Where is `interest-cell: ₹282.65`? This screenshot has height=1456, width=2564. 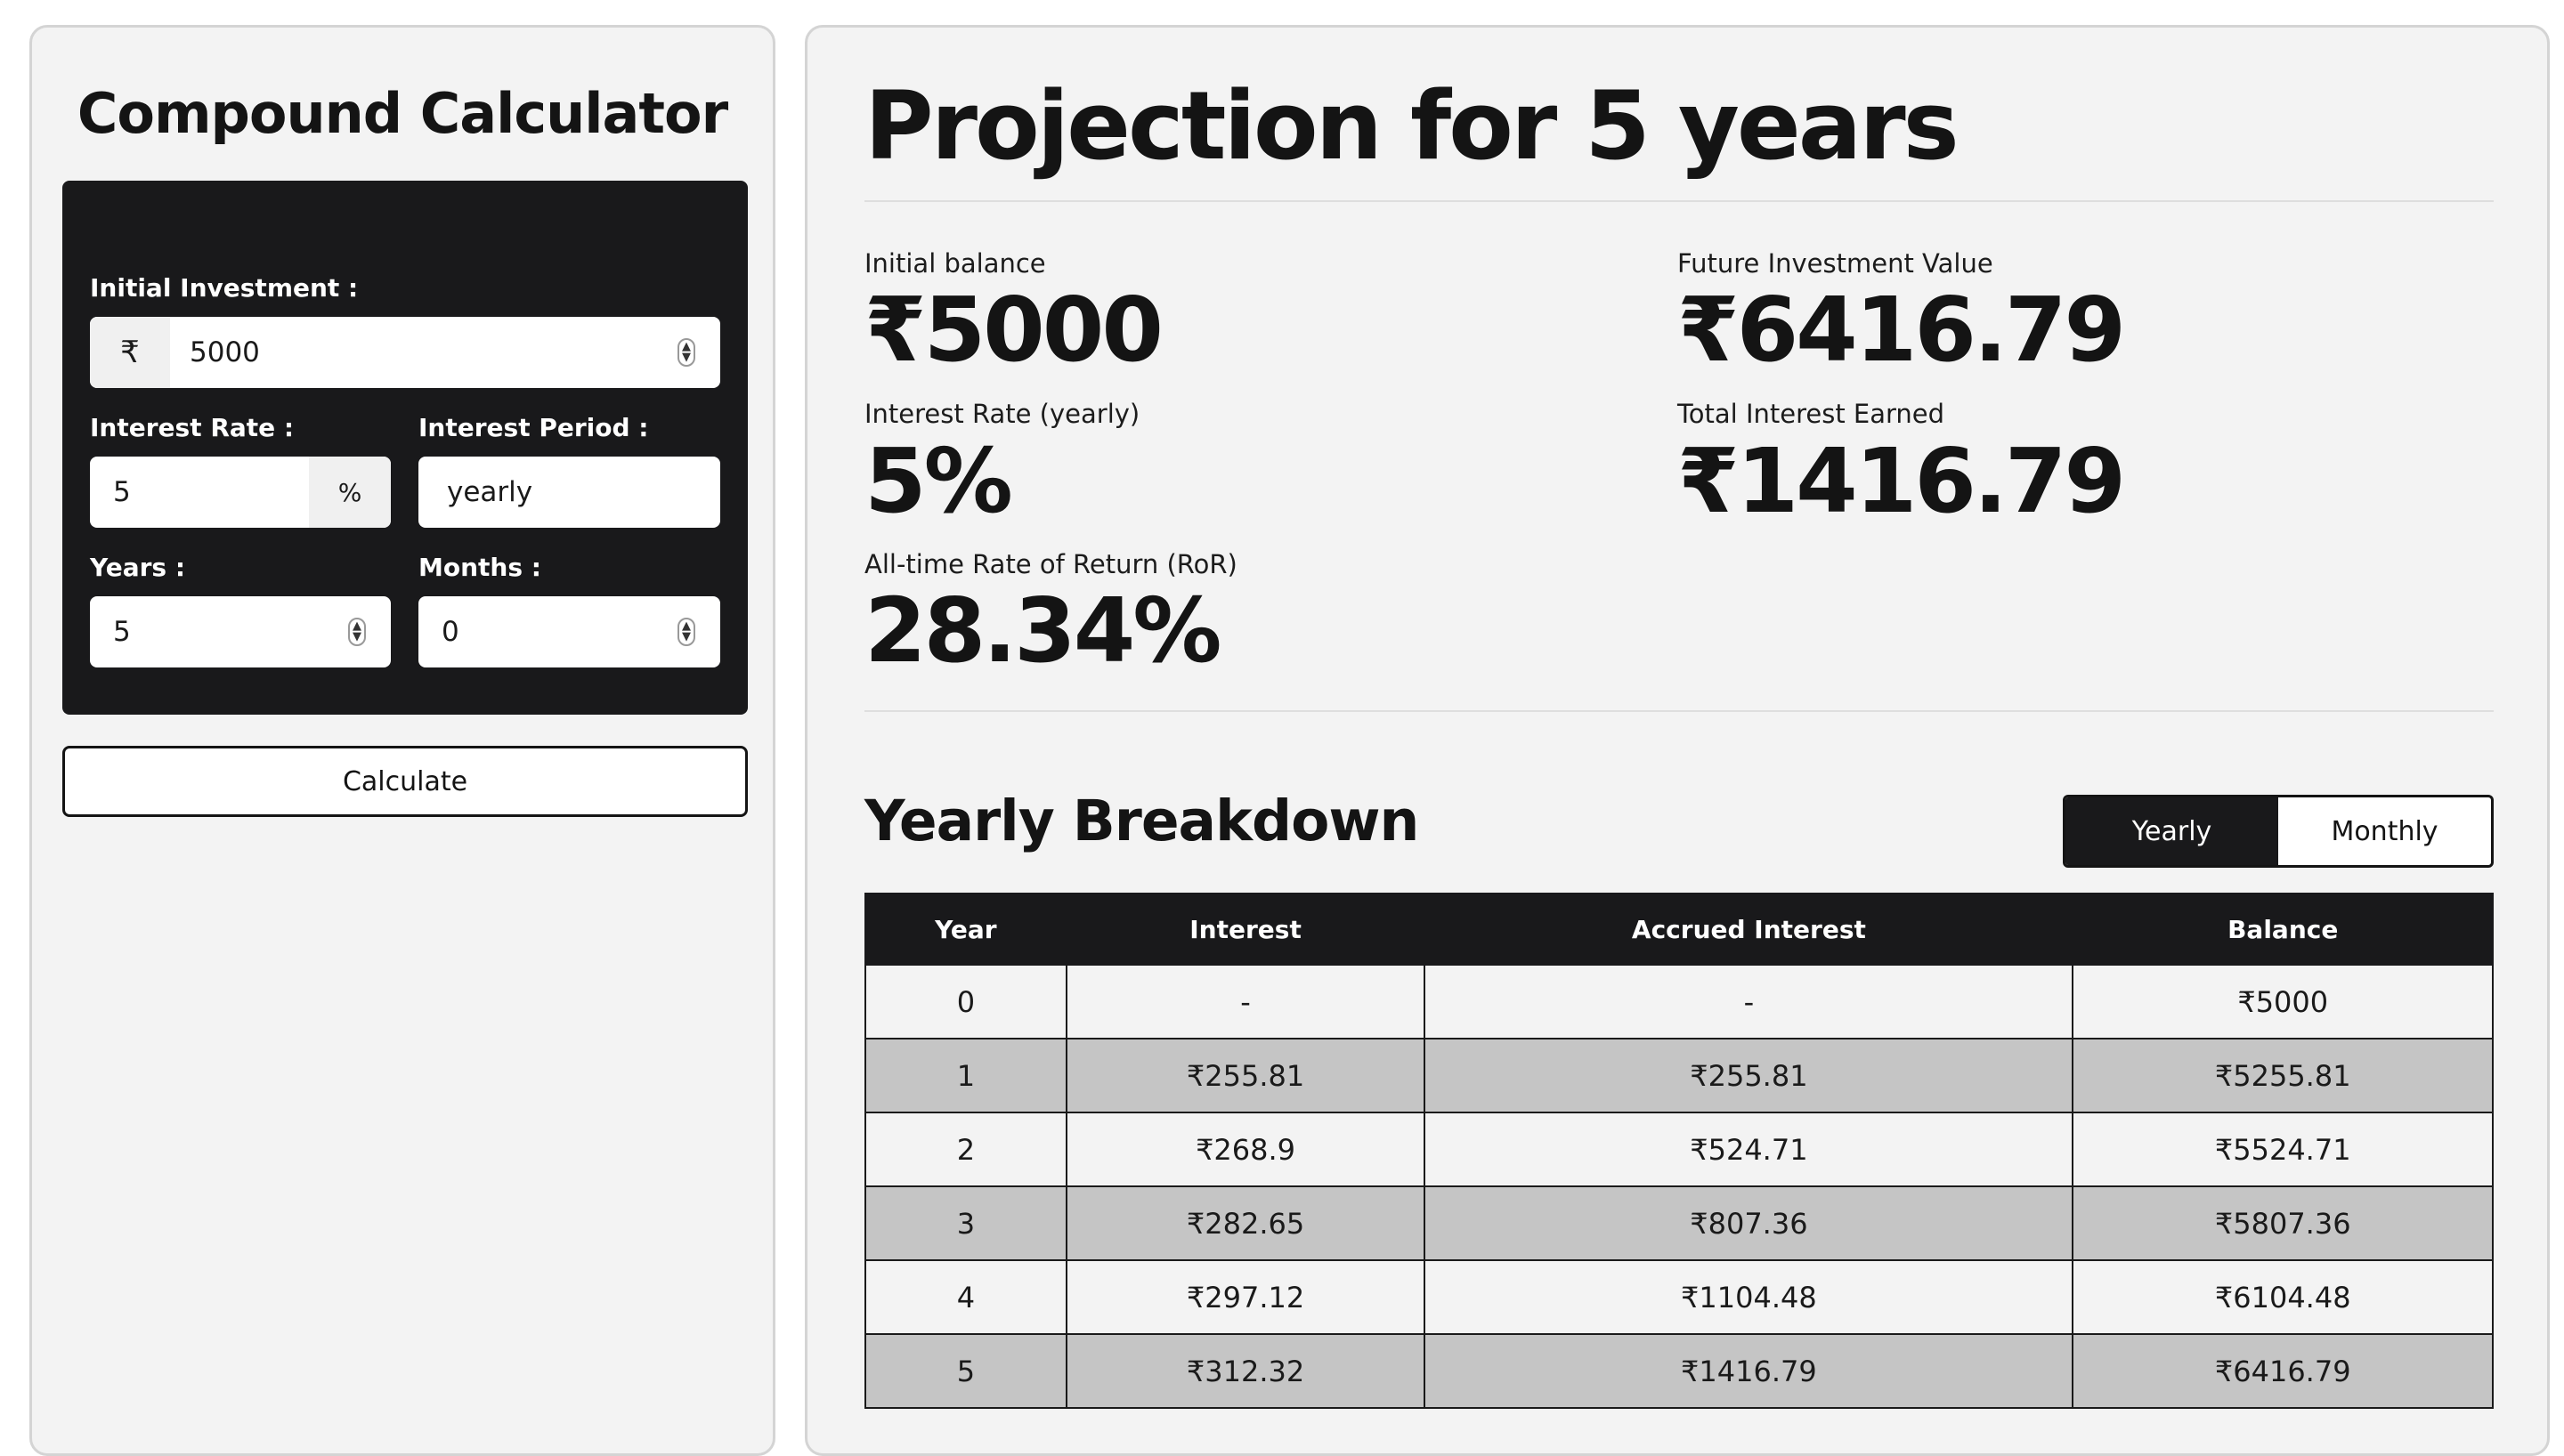 interest-cell: ₹282.65 is located at coordinates (1245, 1223).